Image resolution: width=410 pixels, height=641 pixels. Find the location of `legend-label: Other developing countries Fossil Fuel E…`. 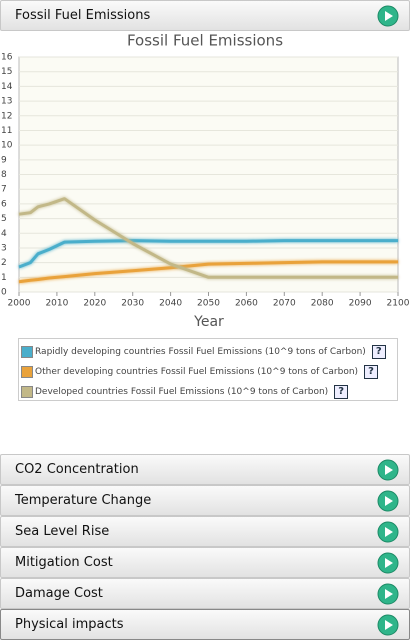

legend-label: Other developing countries Fossil Fuel E… is located at coordinates (197, 372).